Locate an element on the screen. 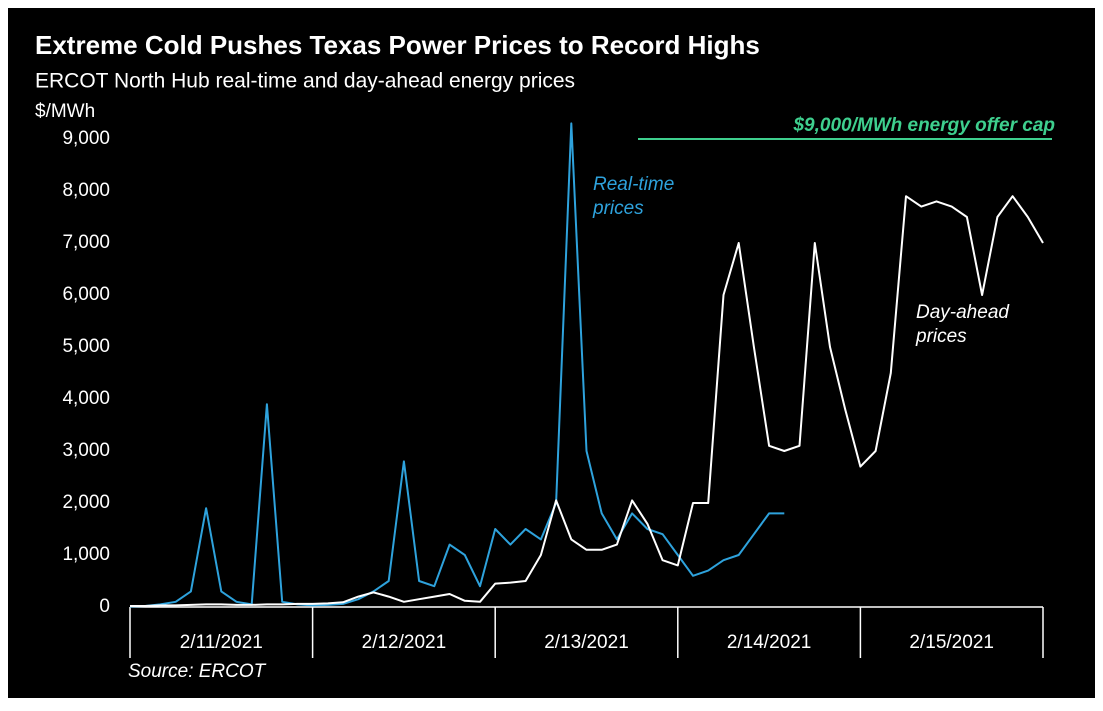  y-tick-label: 8,000 is located at coordinates (86, 190).